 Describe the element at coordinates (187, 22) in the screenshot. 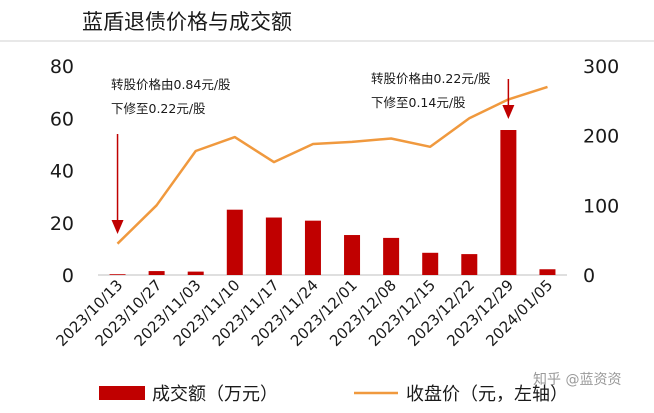

I see `chart-title: 蓝盾退债价格与成交额` at that location.